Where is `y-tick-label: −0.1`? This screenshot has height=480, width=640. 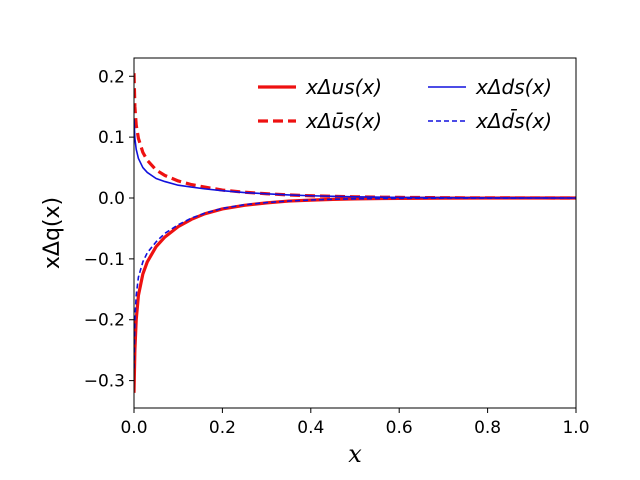 y-tick-label: −0.1 is located at coordinates (104, 260).